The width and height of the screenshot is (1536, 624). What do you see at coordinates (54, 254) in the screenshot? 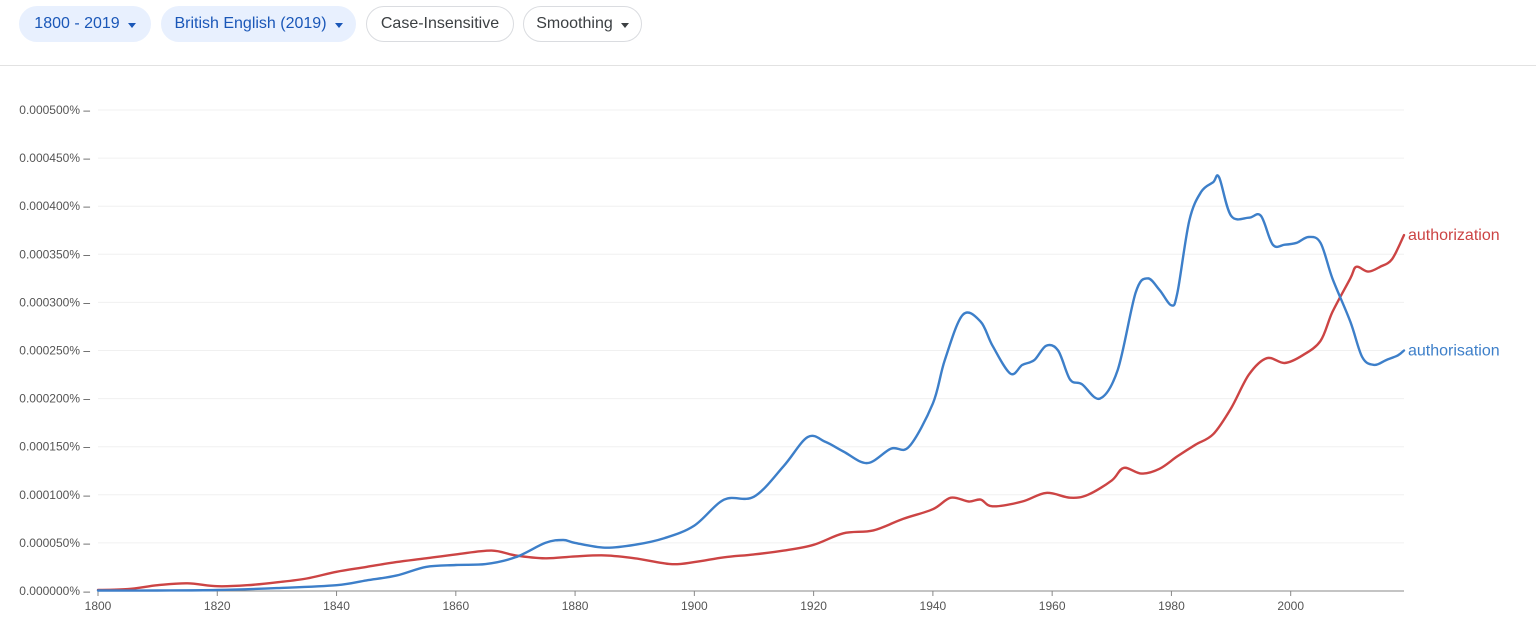
I see `y-tick-label: 0.000350% –` at bounding box center [54, 254].